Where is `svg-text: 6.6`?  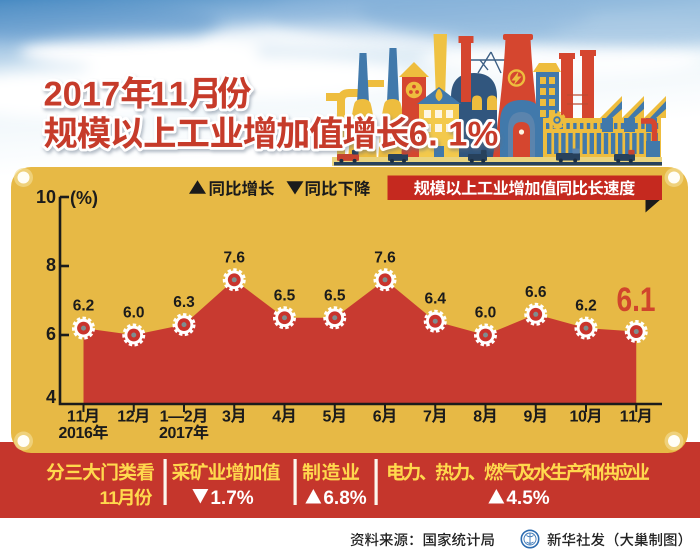
svg-text: 6.6 is located at coordinates (536, 292).